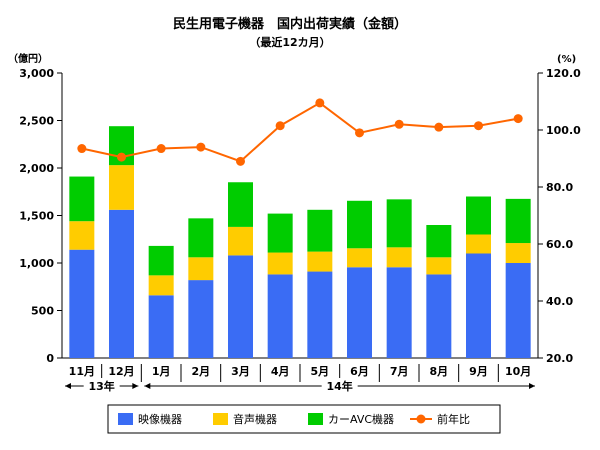 Image resolution: width=600 pixels, height=450 pixels. What do you see at coordinates (559, 358) in the screenshot?
I see `right-tick-label: 20.0` at bounding box center [559, 358].